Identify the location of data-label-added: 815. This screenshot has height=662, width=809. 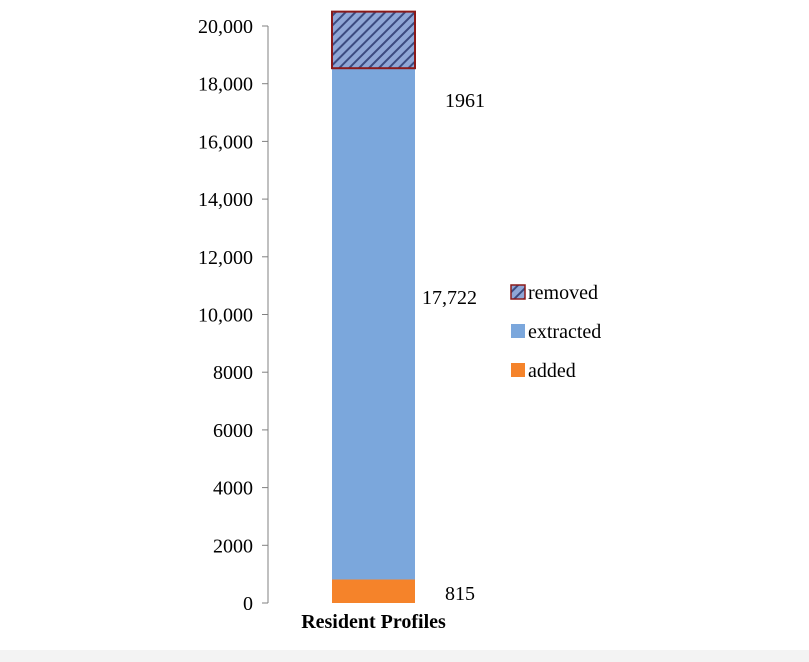
(460, 594).